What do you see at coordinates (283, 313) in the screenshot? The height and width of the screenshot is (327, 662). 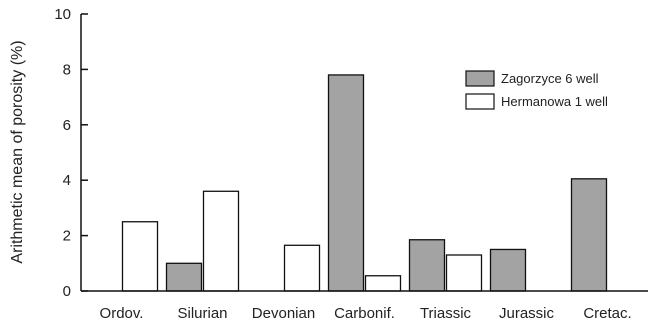 I see `x-category-label-2: Devonian` at bounding box center [283, 313].